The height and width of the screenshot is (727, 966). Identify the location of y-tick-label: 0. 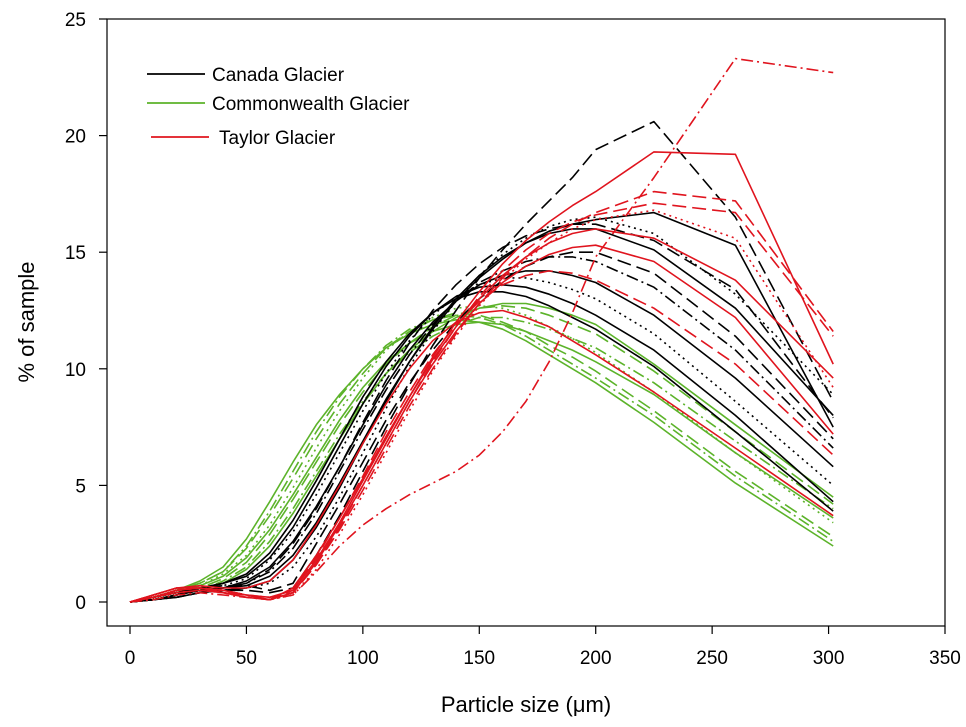
(80, 603).